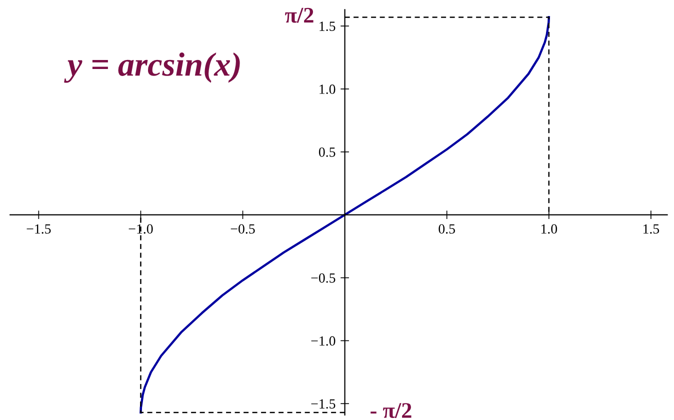 The width and height of the screenshot is (674, 420). I want to click on x-tick-label: 1.0, so click(549, 229).